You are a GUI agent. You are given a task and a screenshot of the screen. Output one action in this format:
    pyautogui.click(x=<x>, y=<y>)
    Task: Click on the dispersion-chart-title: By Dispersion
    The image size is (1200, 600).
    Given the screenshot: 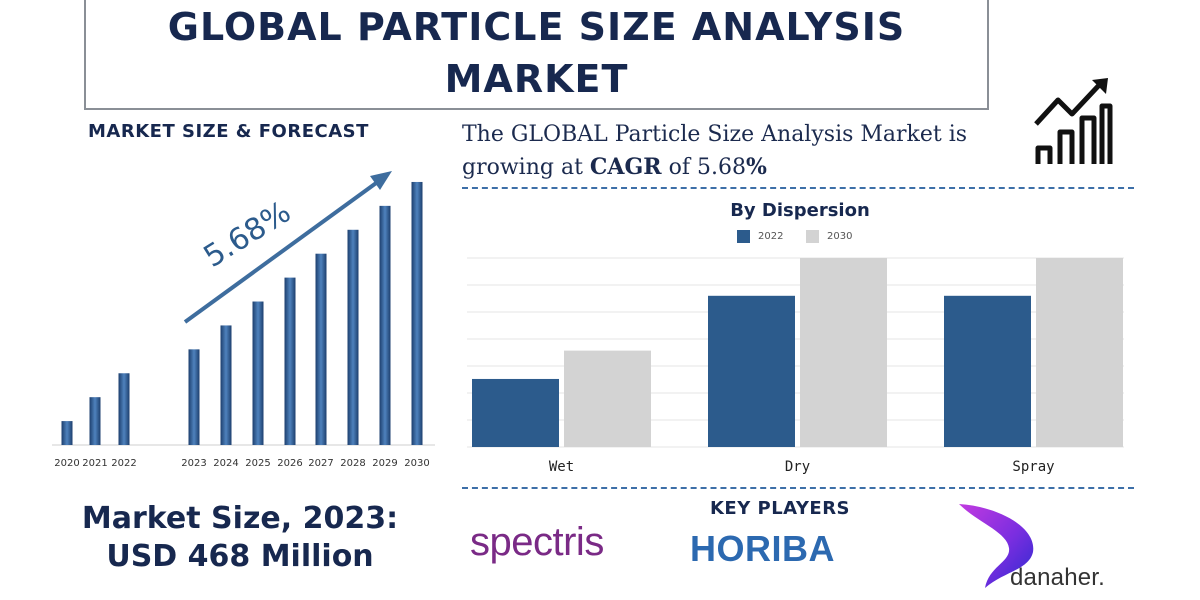 What is the action you would take?
    pyautogui.click(x=800, y=210)
    